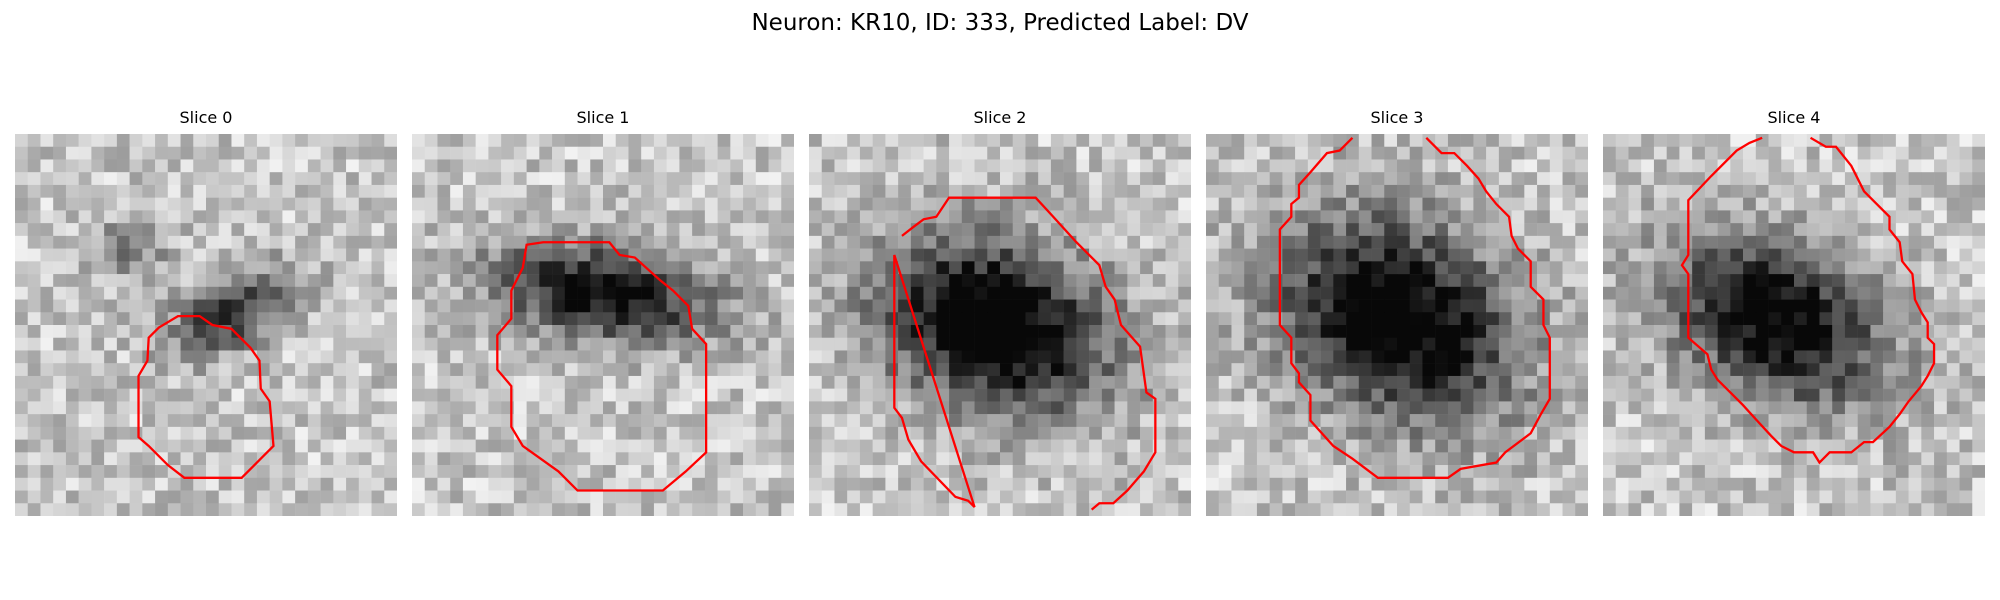 This screenshot has height=600, width=2000. What do you see at coordinates (1000, 117) in the screenshot?
I see `slice-title-2: Slice 2` at bounding box center [1000, 117].